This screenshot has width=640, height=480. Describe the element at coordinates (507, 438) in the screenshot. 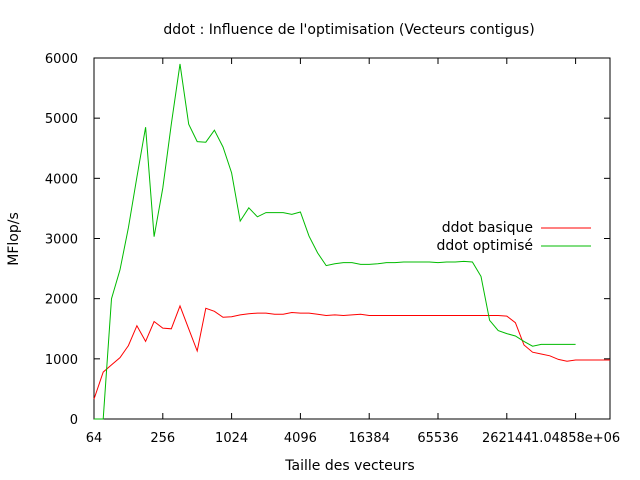

I see `x-tick-label: 262144` at that location.